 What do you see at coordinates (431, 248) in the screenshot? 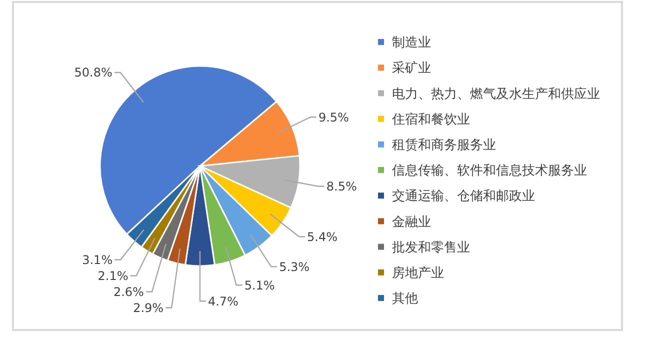
I see `legend-label: 批发和零售业` at bounding box center [431, 248].